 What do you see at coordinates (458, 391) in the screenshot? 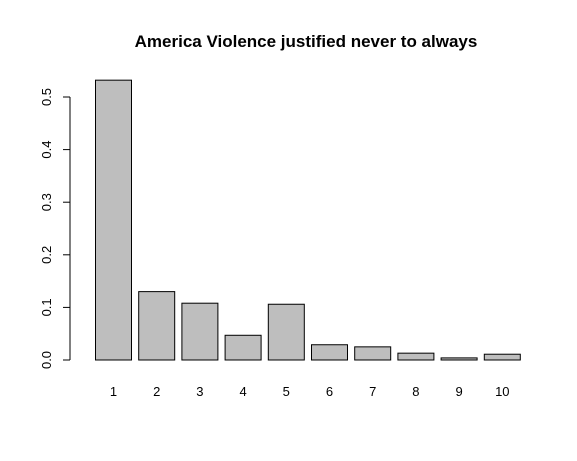
I see `x-tick-label: 9` at bounding box center [458, 391].